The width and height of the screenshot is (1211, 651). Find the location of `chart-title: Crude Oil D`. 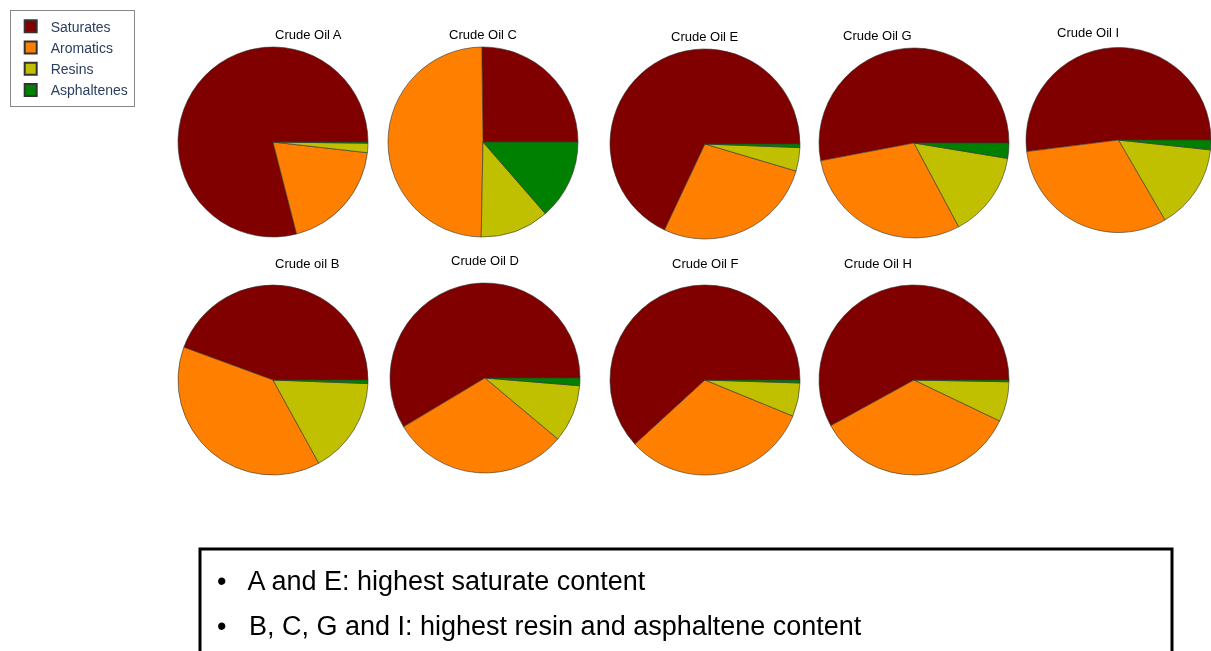

chart-title: Crude Oil D is located at coordinates (485, 260).